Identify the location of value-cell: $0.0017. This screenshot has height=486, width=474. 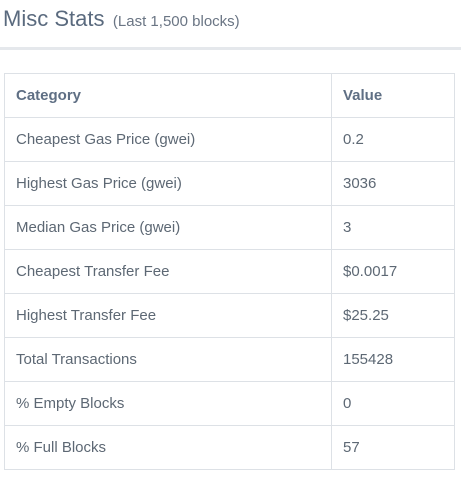
(393, 271).